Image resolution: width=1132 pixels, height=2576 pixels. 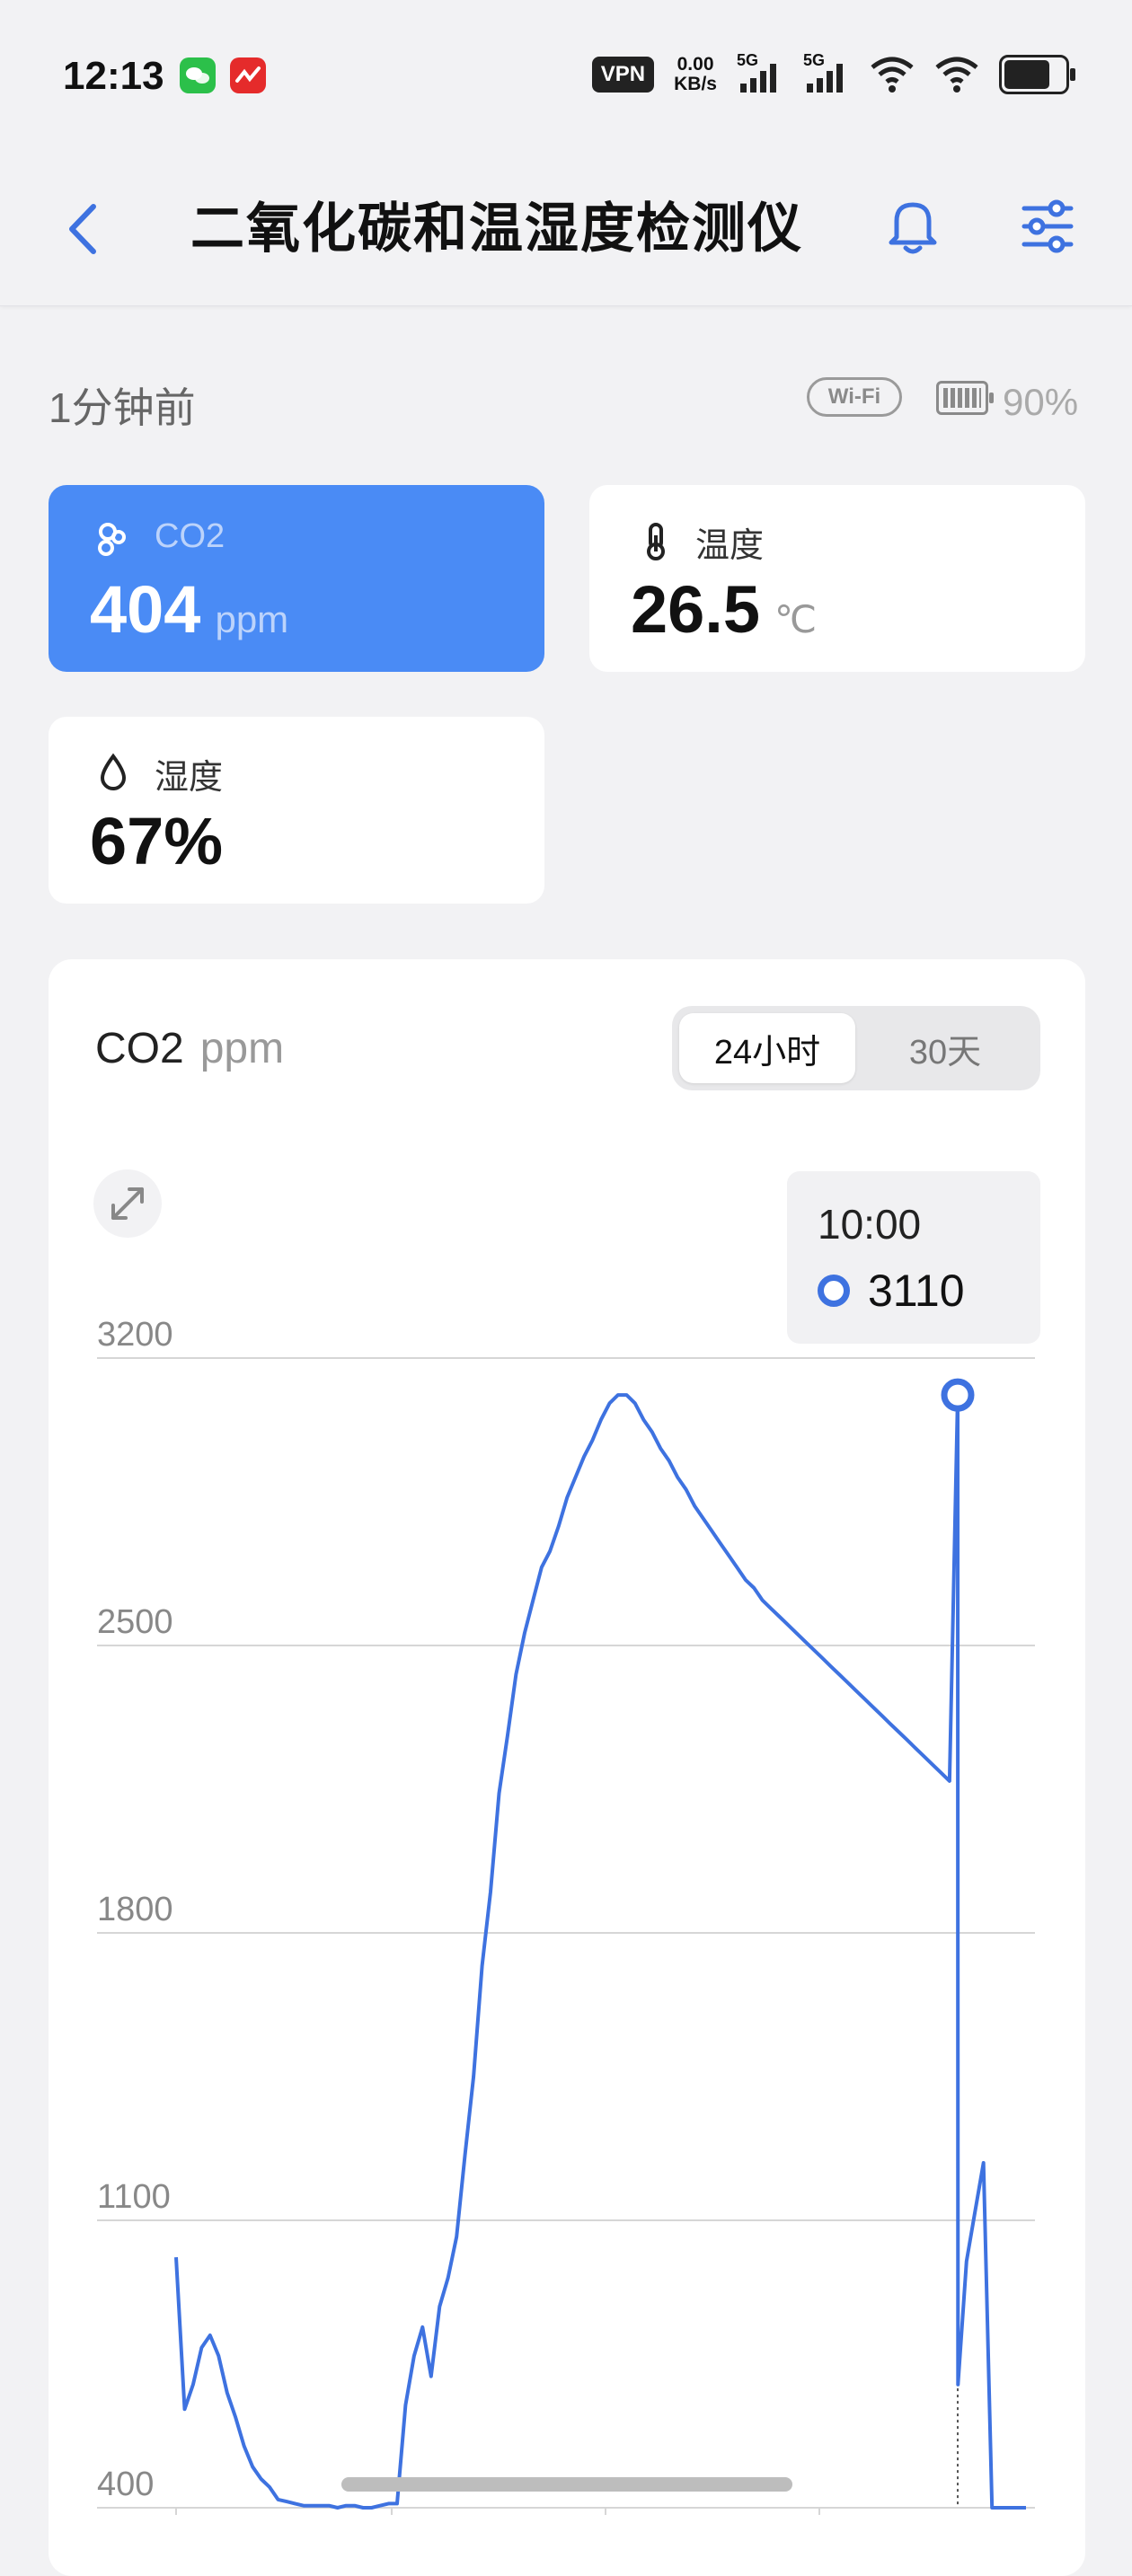 What do you see at coordinates (695, 64) in the screenshot?
I see `speed-value: 0.00` at bounding box center [695, 64].